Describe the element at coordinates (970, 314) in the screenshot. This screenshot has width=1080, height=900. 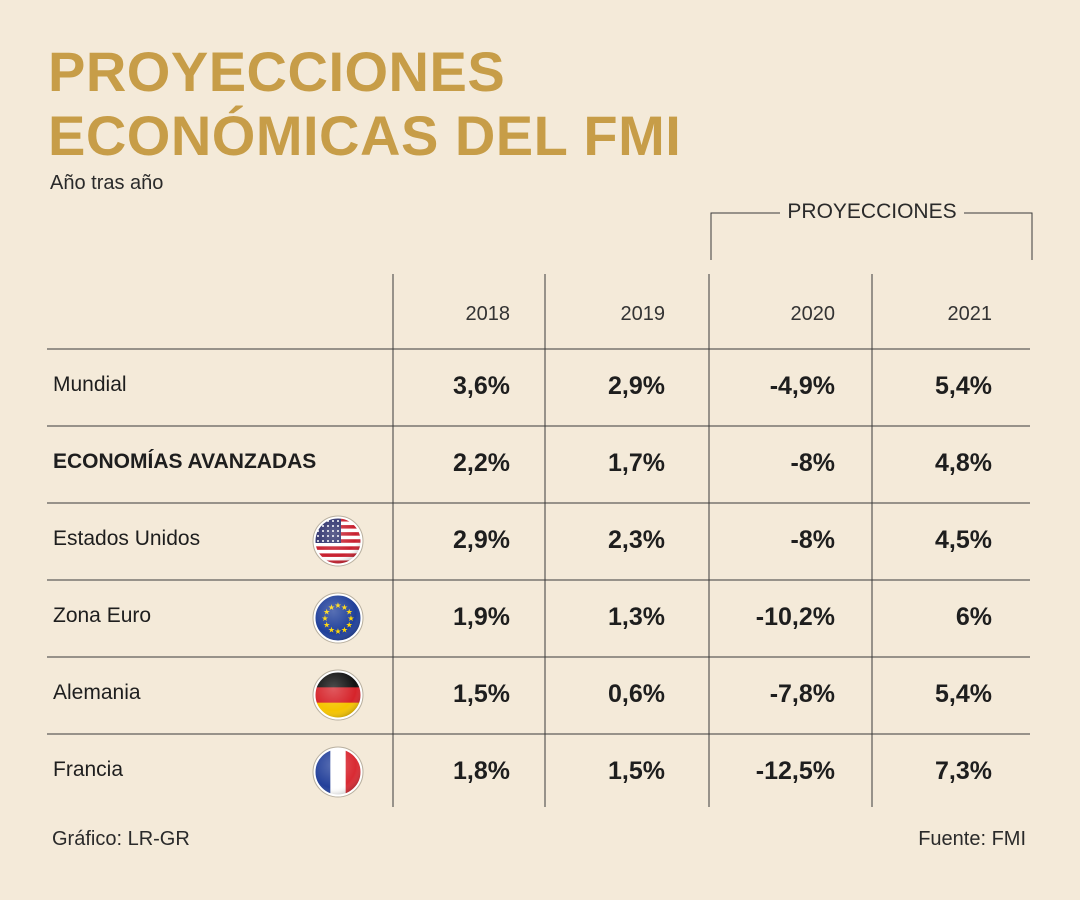
I see `column-header-2021: 2021` at that location.